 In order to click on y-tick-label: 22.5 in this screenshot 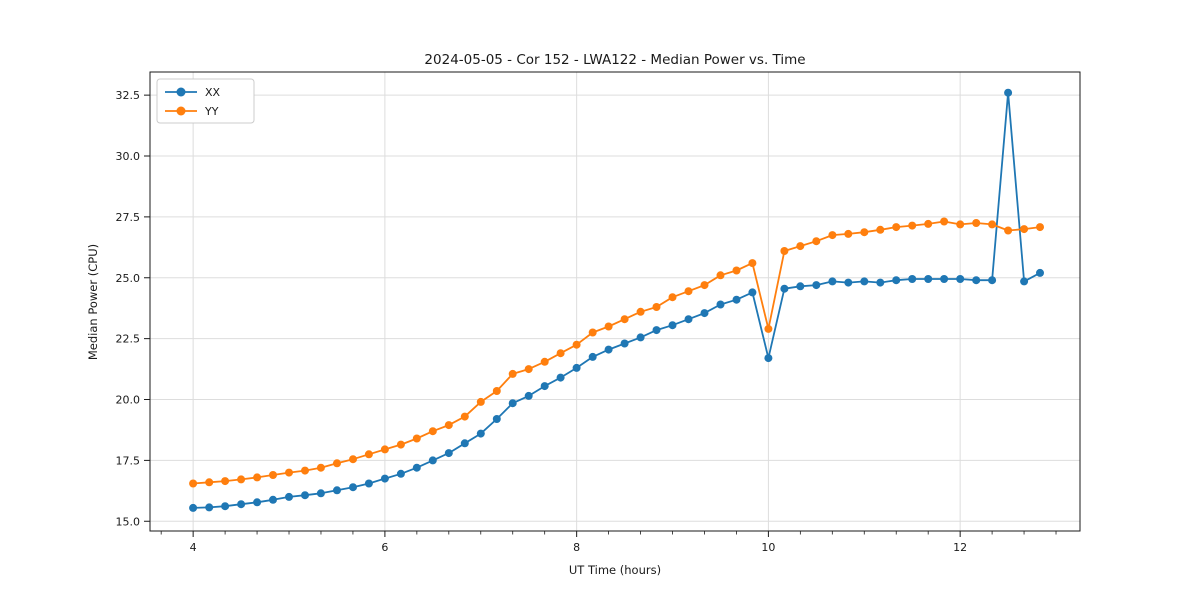, I will do `click(128, 339)`.